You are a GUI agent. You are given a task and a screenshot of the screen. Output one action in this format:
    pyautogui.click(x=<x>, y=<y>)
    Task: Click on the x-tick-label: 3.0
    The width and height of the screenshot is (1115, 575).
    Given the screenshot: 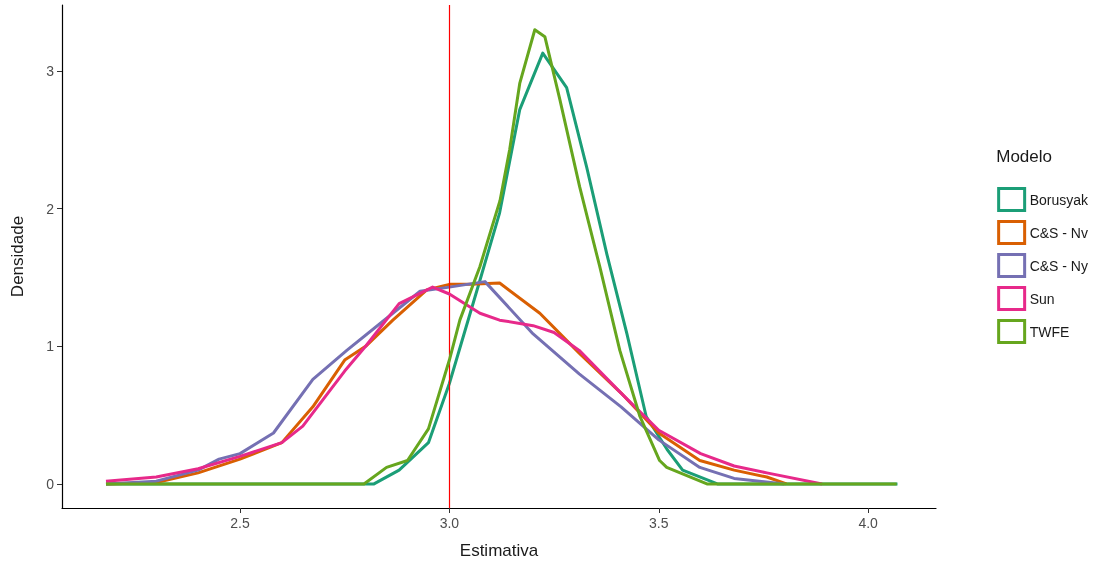 What is the action you would take?
    pyautogui.click(x=449, y=523)
    